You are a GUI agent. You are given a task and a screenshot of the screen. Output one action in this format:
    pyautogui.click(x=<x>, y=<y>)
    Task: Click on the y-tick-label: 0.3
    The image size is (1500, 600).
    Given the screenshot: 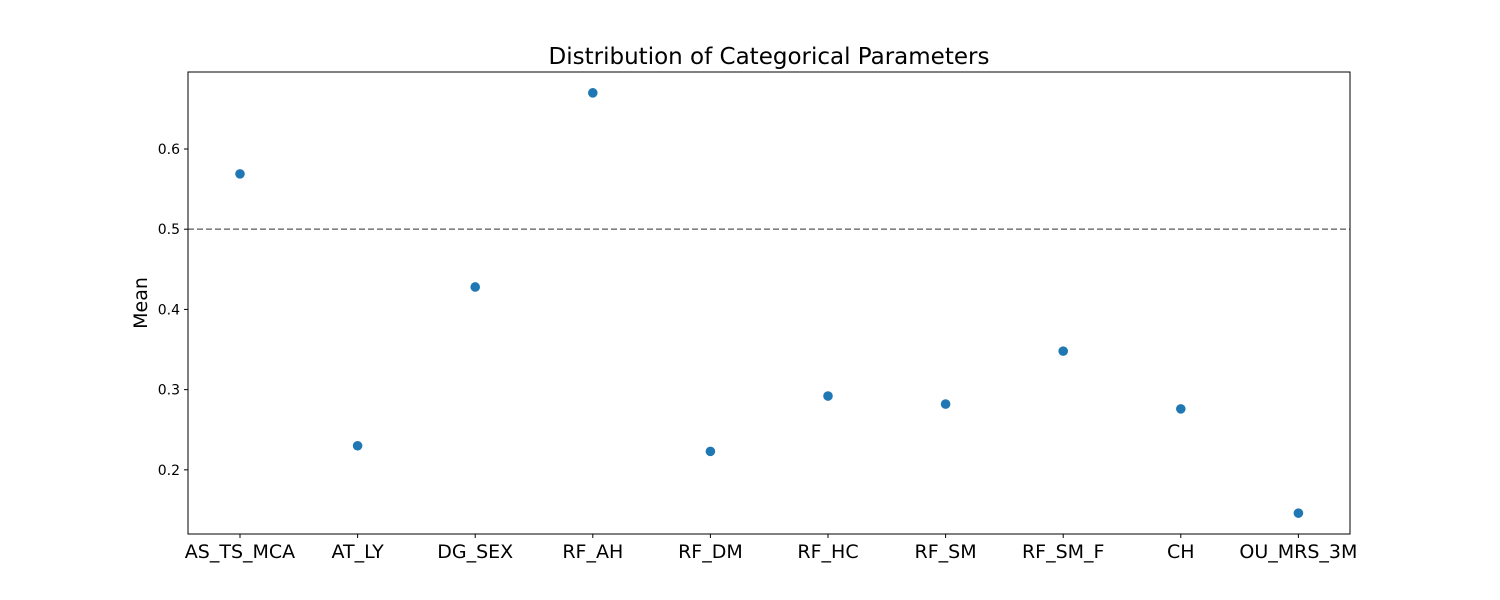 What is the action you would take?
    pyautogui.click(x=169, y=391)
    